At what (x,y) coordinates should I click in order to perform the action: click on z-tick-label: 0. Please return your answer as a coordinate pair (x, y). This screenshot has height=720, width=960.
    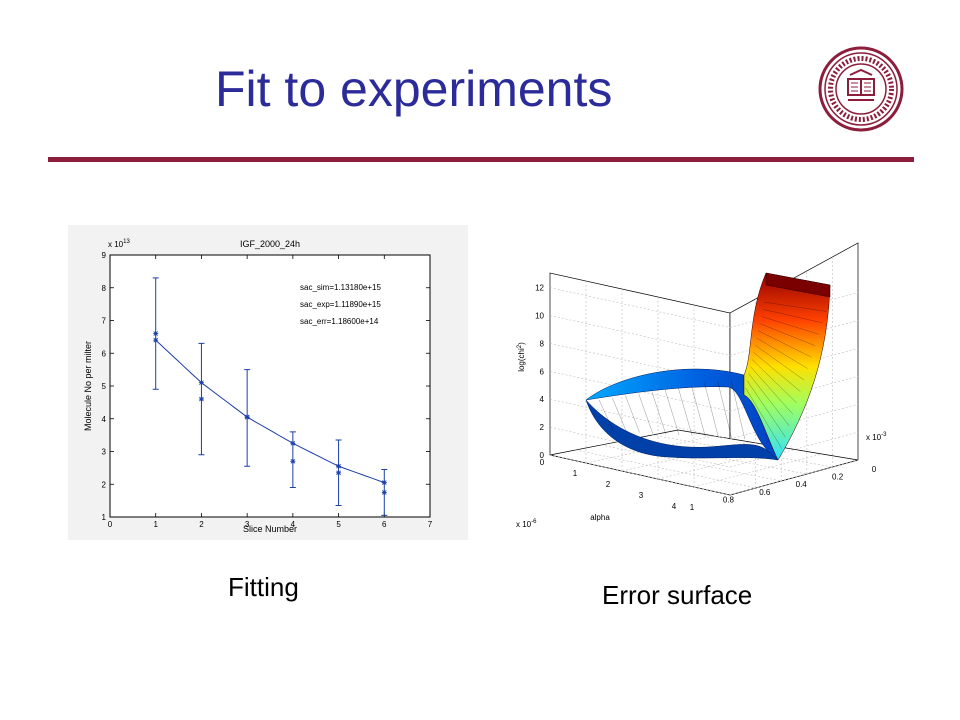
    Looking at the image, I should click on (542, 455).